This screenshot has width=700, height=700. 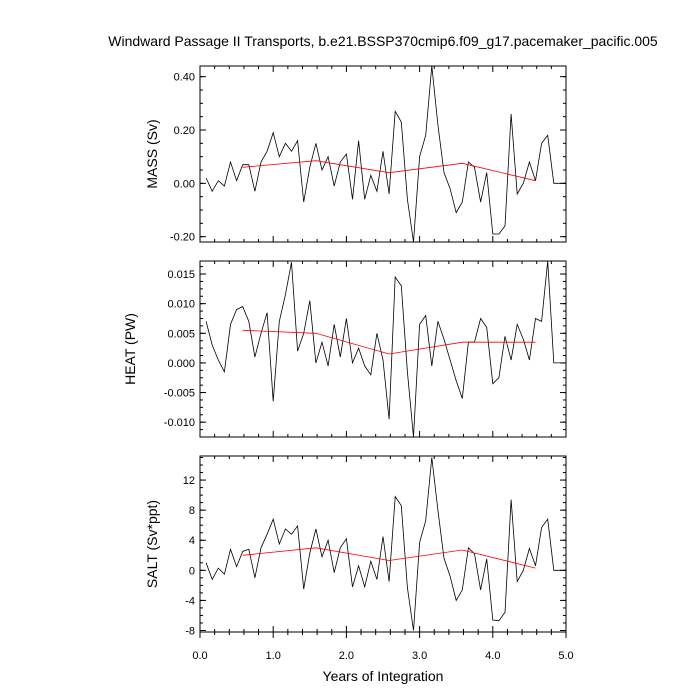 What do you see at coordinates (184, 131) in the screenshot?
I see `mass-y-tick-label: 0.20` at bounding box center [184, 131].